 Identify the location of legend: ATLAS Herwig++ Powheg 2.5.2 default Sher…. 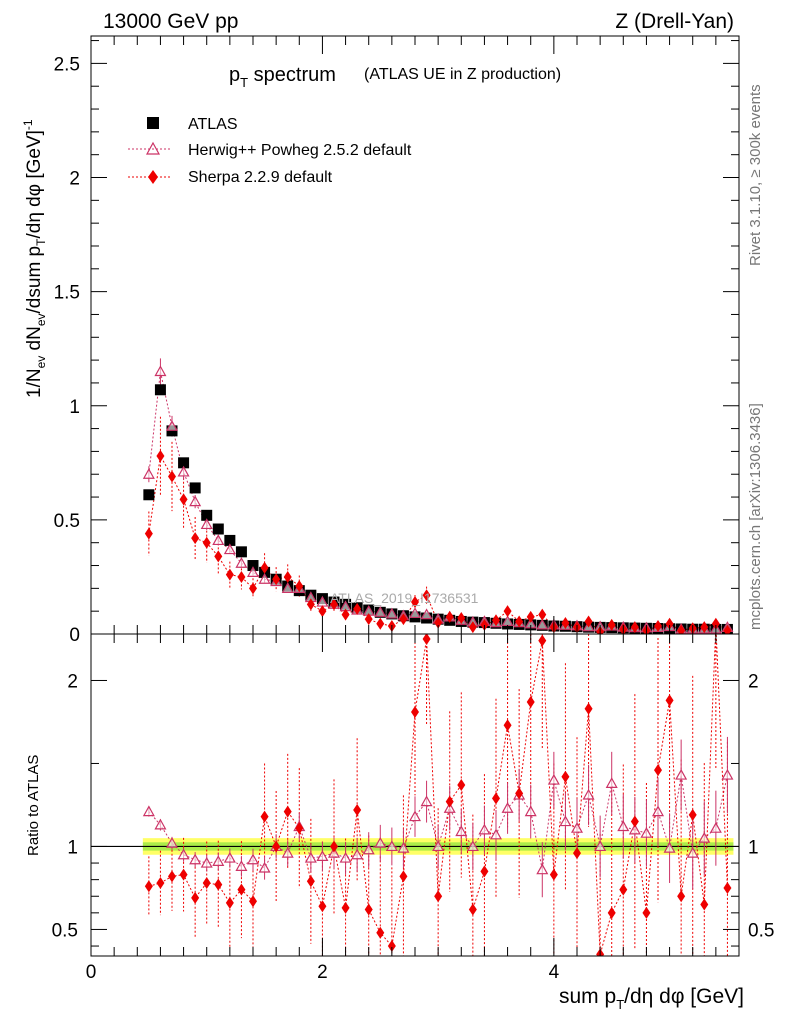
(270, 151).